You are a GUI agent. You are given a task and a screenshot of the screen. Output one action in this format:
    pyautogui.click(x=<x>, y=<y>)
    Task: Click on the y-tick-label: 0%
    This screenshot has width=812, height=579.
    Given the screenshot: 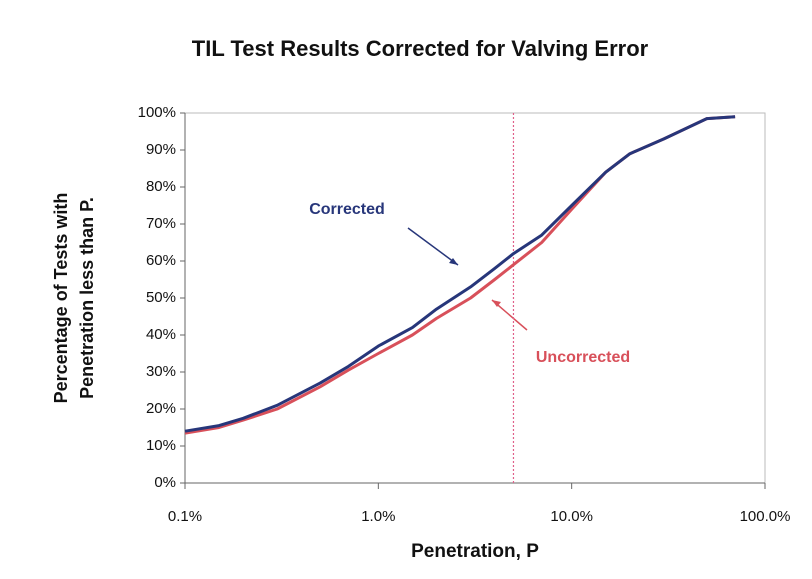 What is the action you would take?
    pyautogui.click(x=165, y=482)
    